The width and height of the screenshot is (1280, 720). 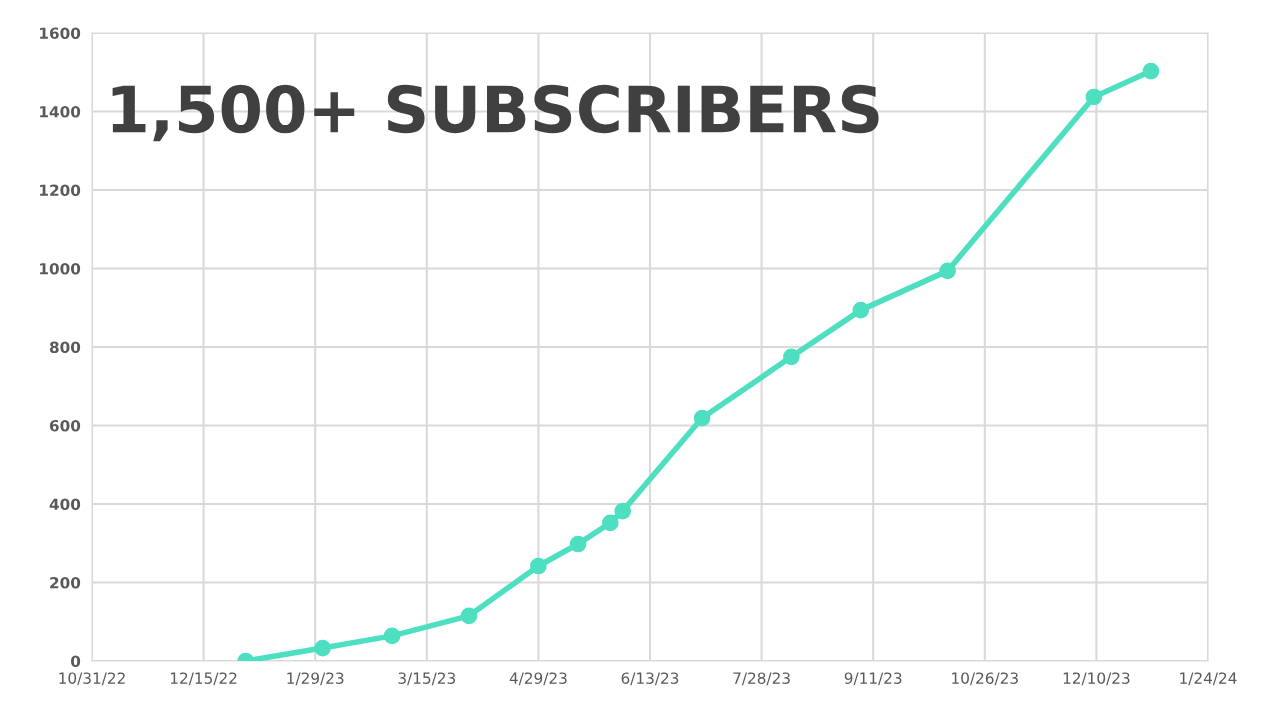 What do you see at coordinates (495, 113) in the screenshot?
I see `text: 1,500+ SUBSCRIBERS` at bounding box center [495, 113].